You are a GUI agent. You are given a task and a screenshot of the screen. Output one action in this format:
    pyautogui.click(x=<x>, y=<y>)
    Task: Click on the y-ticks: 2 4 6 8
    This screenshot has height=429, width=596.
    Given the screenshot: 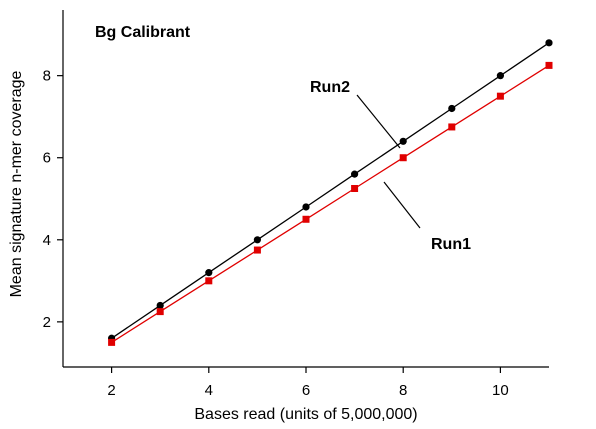 What is the action you would take?
    pyautogui.click(x=53, y=199)
    